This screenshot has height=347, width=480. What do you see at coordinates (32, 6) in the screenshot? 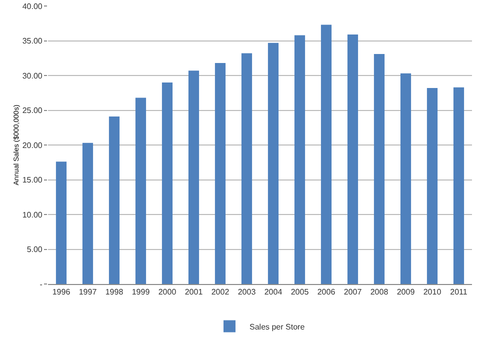
I see `y-tick-label: 40.00` at bounding box center [32, 6].